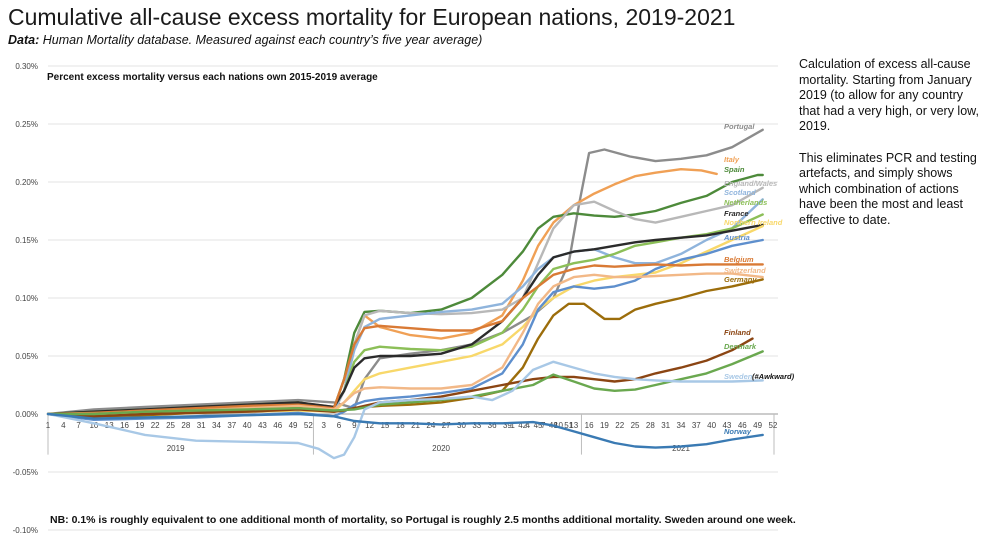 This screenshot has width=984, height=547. What do you see at coordinates (740, 192) in the screenshot?
I see `series-label-scotland: Scotland` at bounding box center [740, 192].